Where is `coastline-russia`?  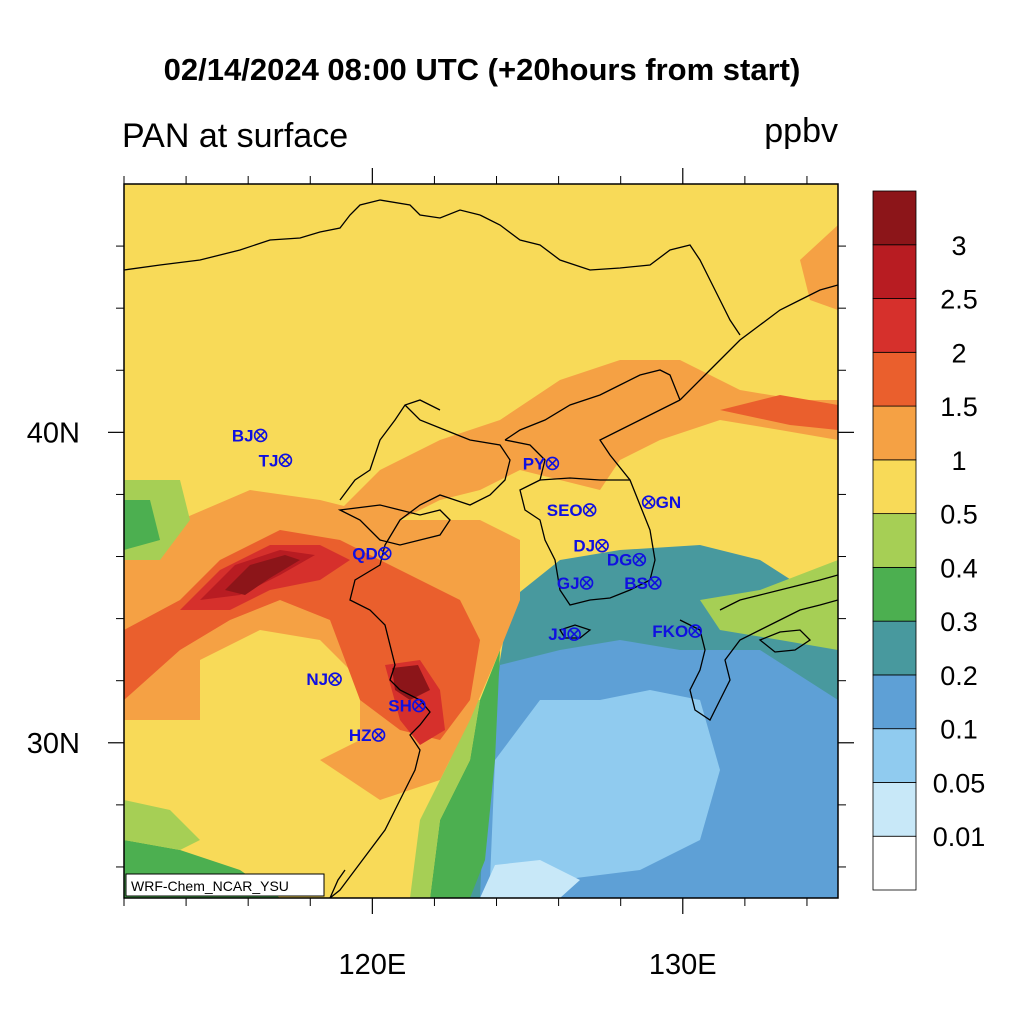
coastline-russia is located at coordinates (758, 342).